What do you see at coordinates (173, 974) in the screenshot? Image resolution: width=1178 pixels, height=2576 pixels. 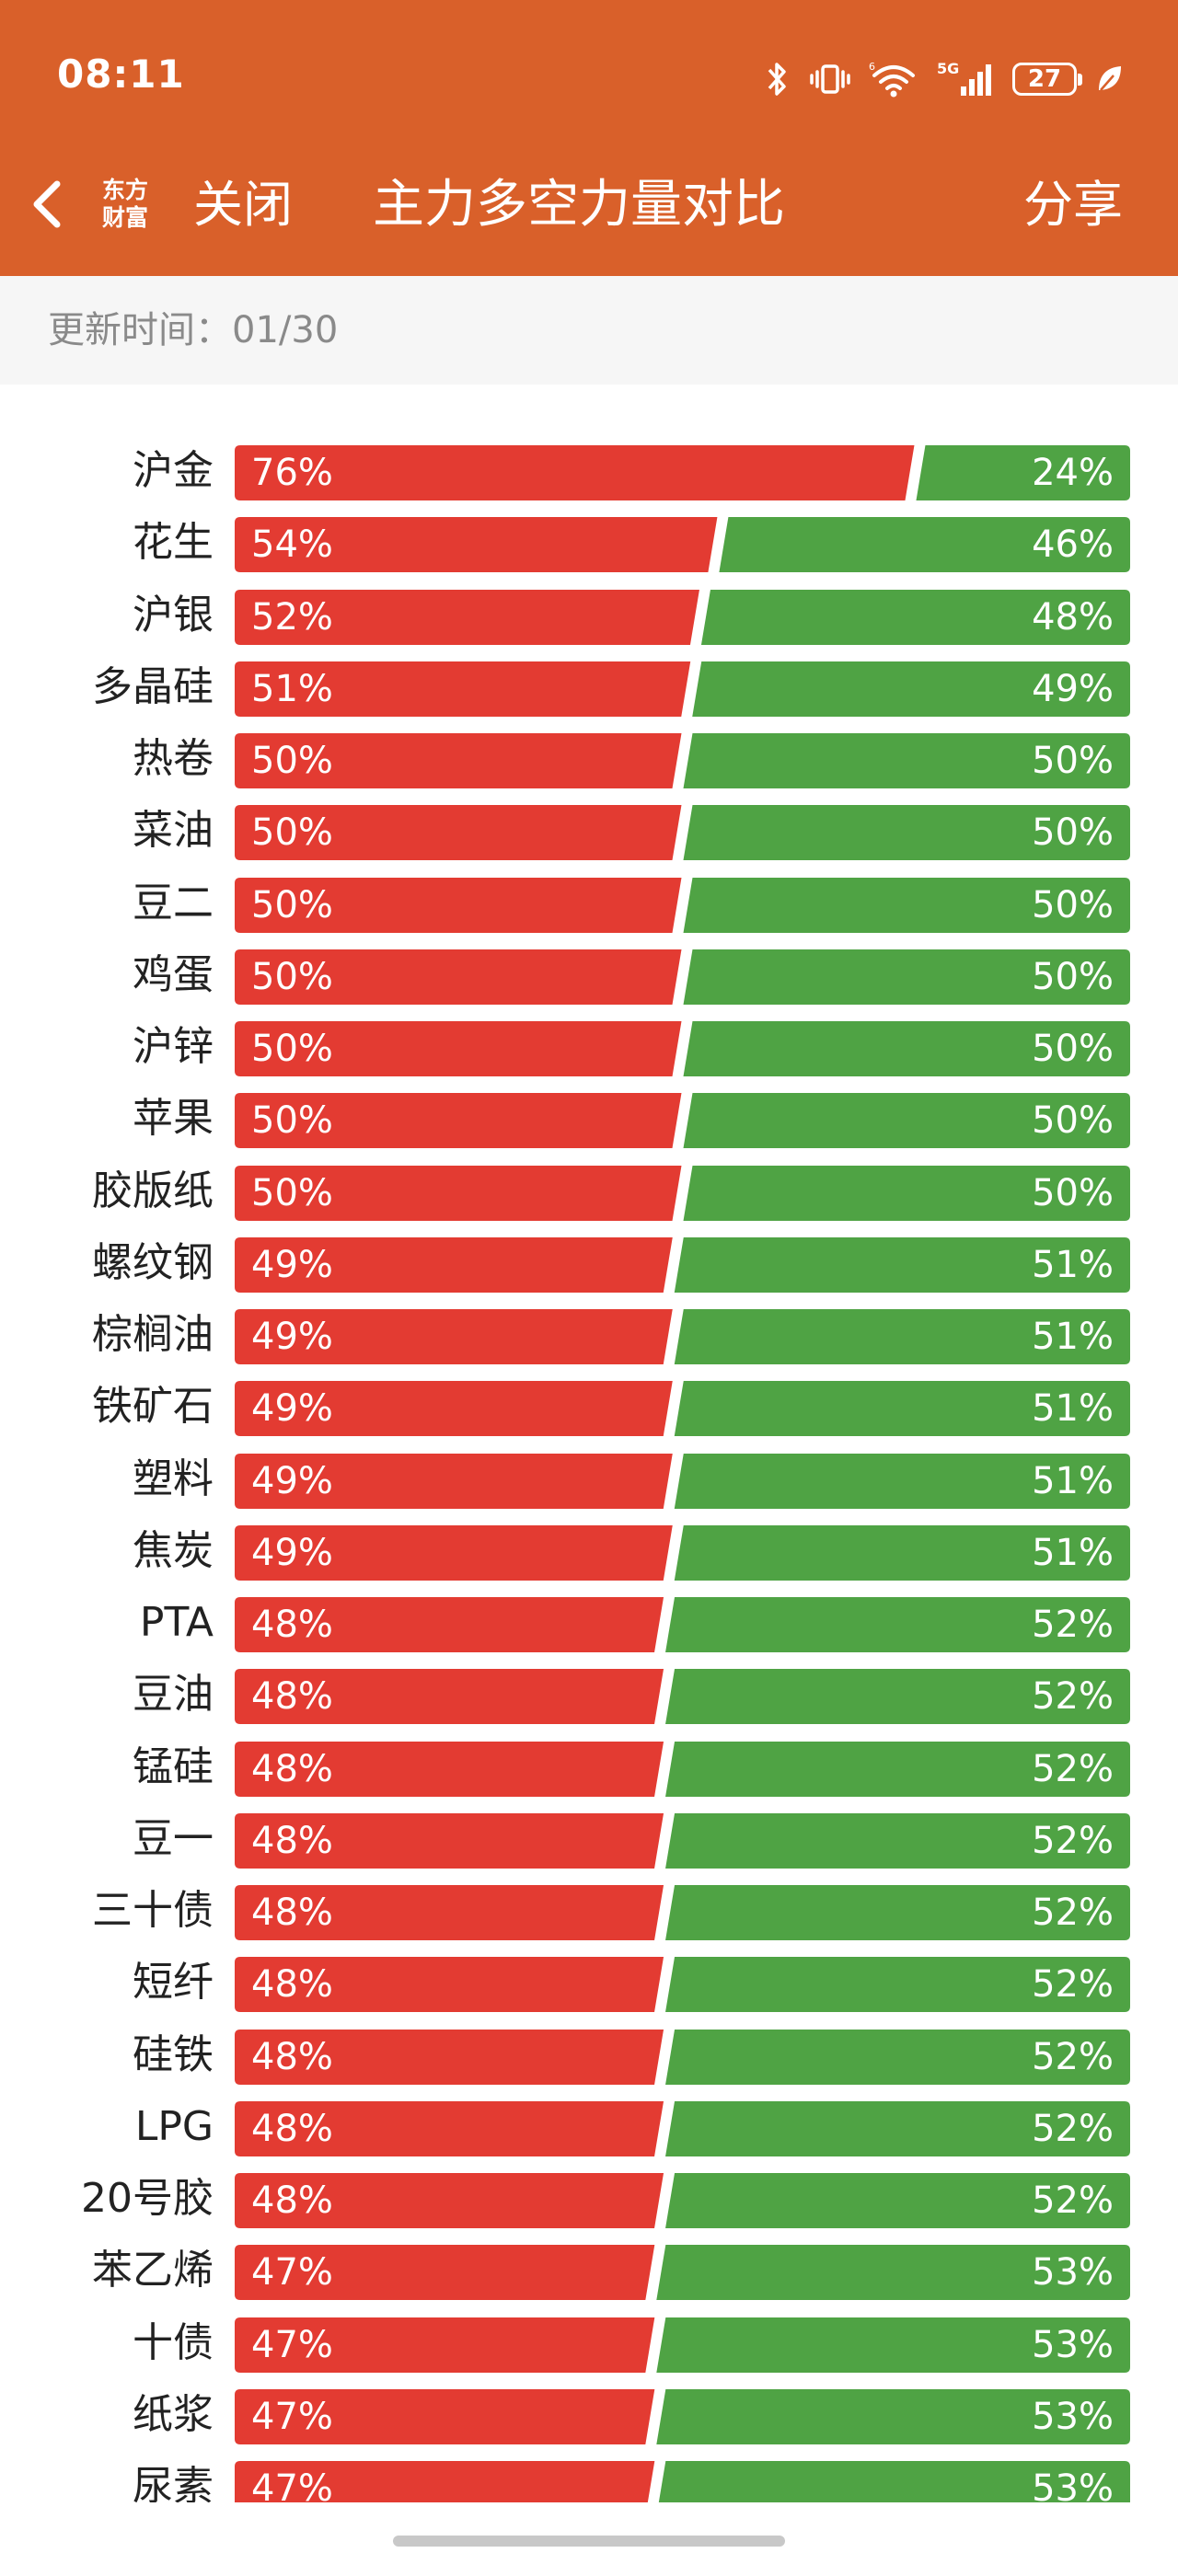 I see `commodity-name: 鸡蛋` at bounding box center [173, 974].